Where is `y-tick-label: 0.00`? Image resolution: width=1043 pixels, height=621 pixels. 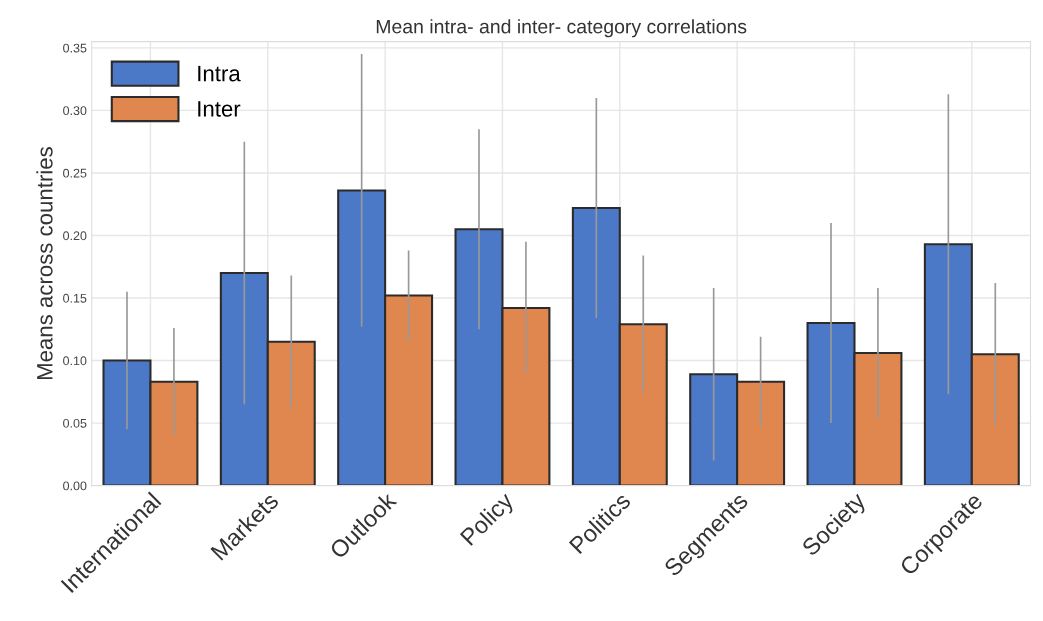 y-tick-label: 0.00 is located at coordinates (75, 486).